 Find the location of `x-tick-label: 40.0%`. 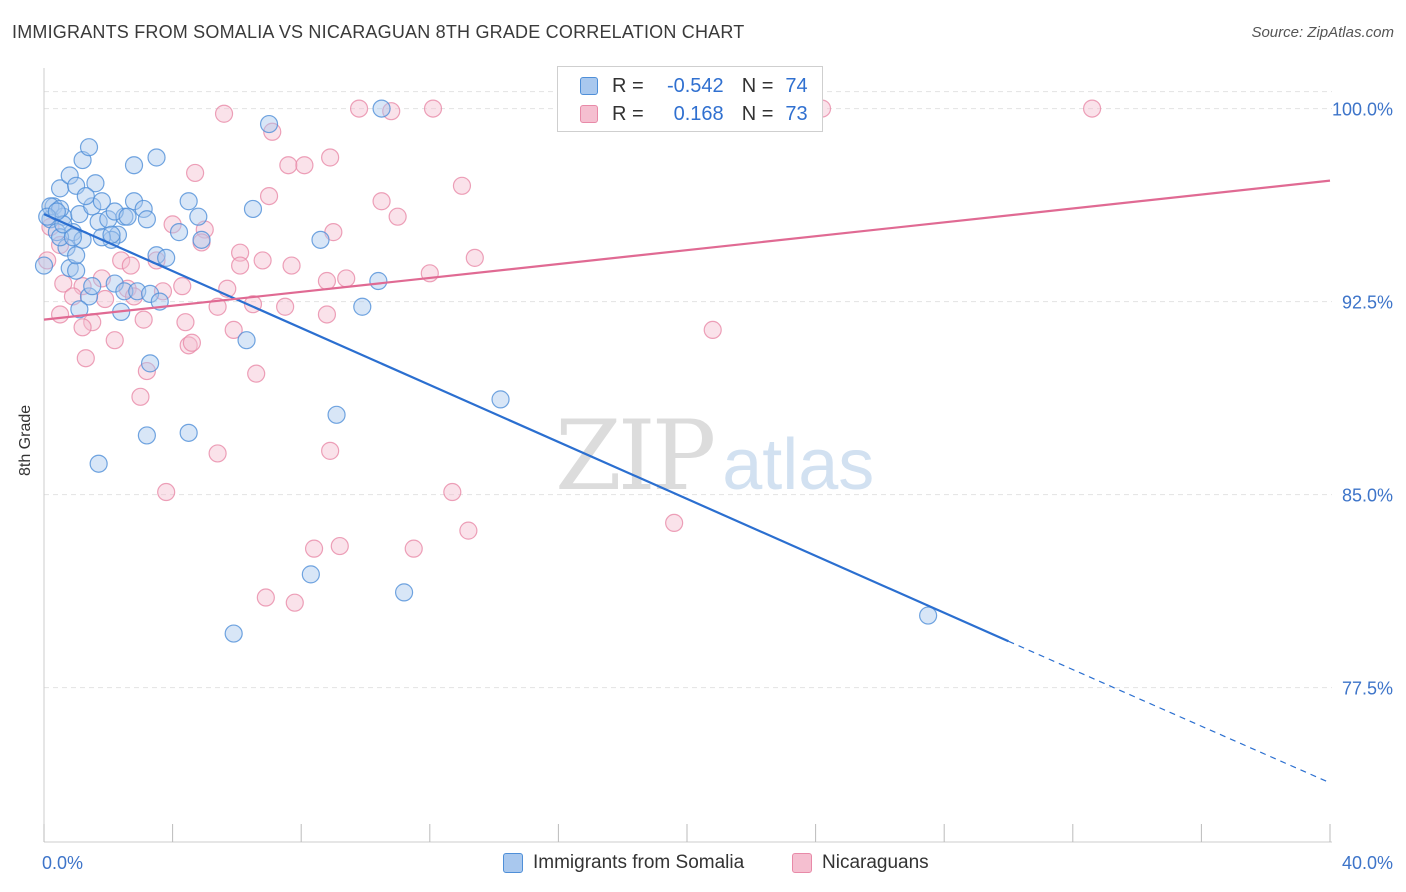

x-tick-label: 40.0% is located at coordinates (1367, 863).